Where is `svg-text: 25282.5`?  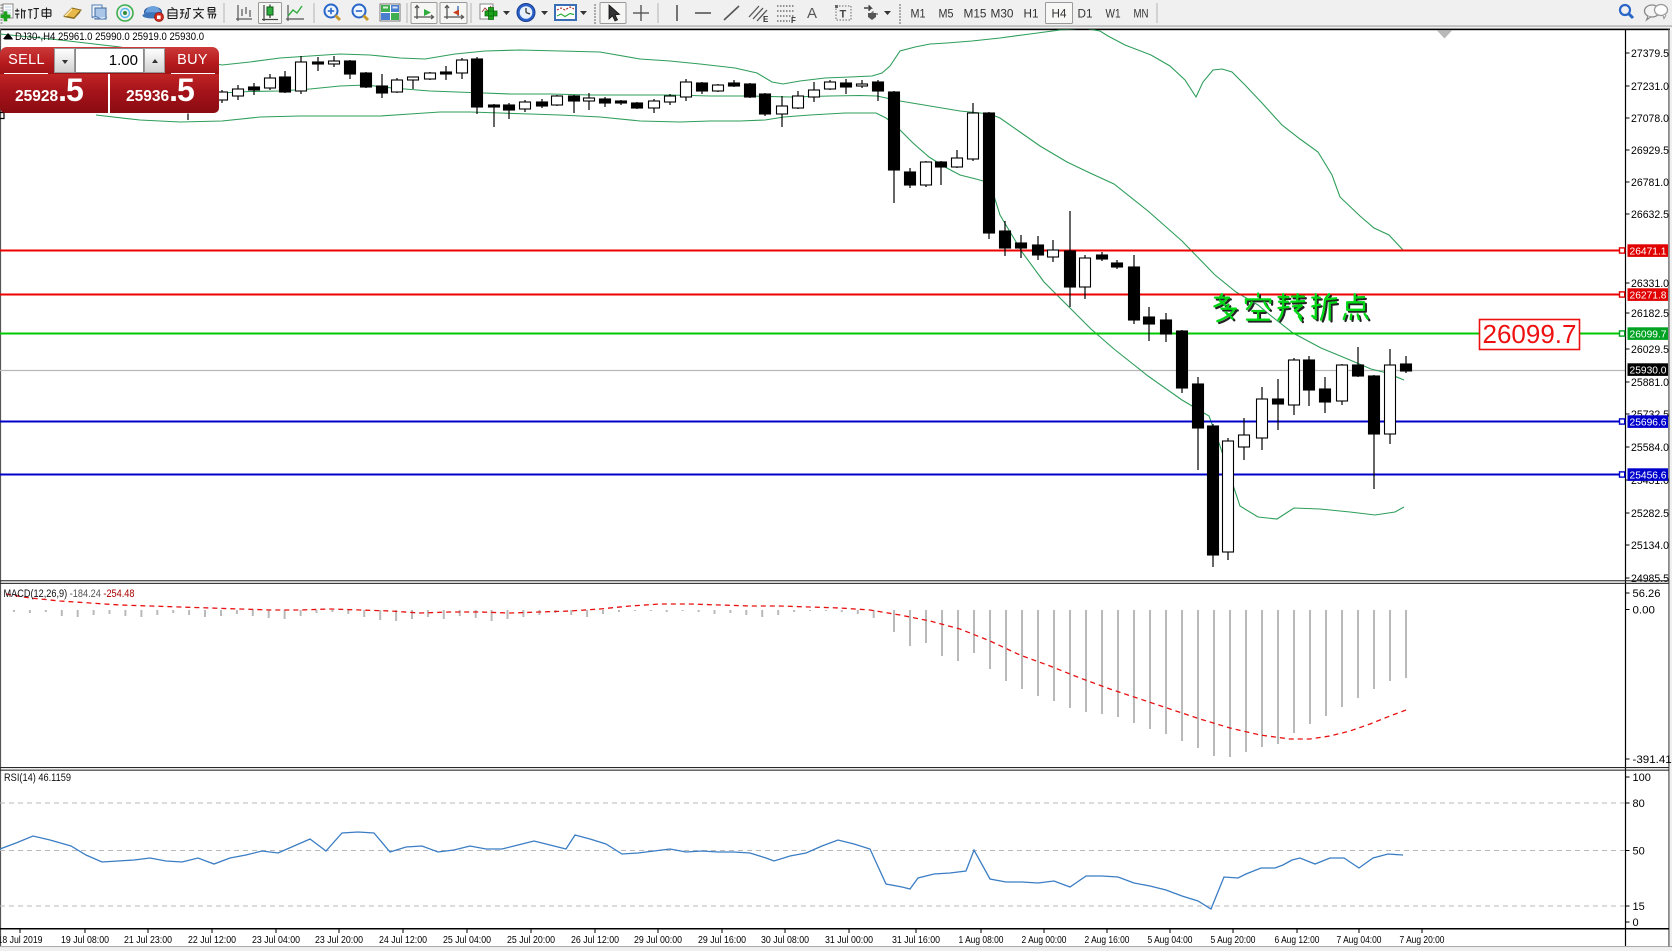
svg-text: 25282.5 is located at coordinates (1650, 514).